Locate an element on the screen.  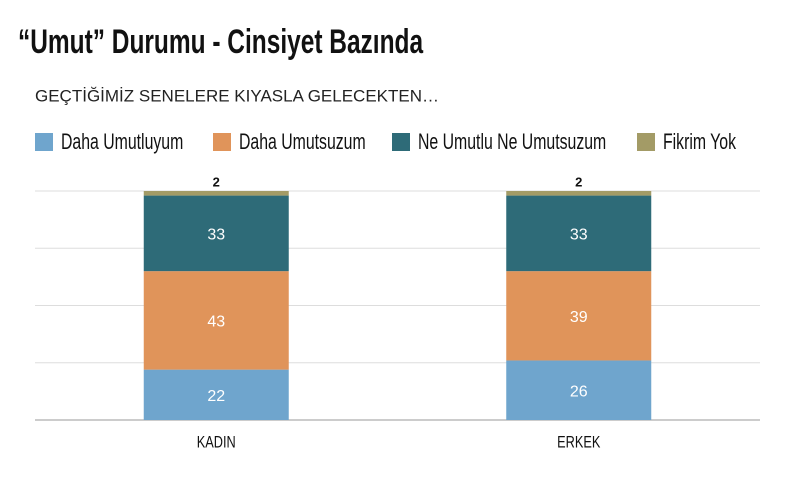
data-label: 43 is located at coordinates (216, 322).